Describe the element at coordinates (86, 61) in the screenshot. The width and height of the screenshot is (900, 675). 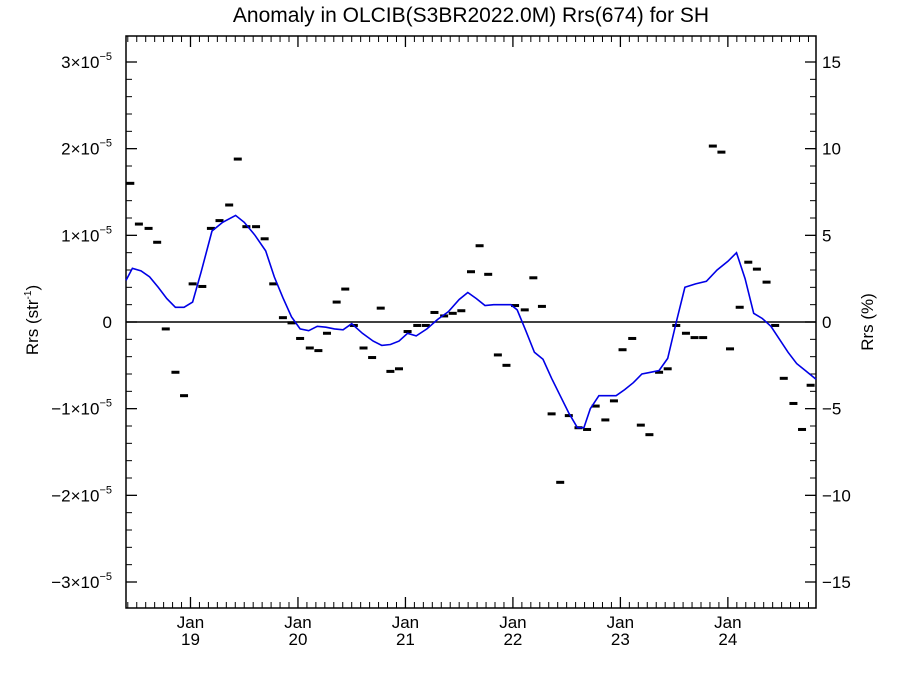
I see `left-tick-label: 3×10⁻⁵` at that location.